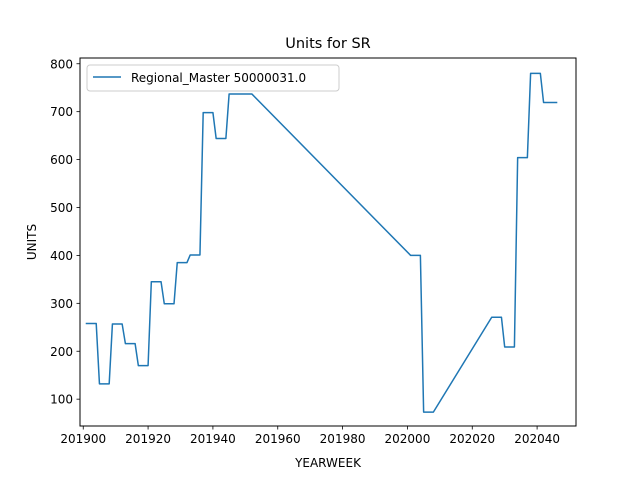  Describe the element at coordinates (408, 439) in the screenshot. I see `x-tick-label: 202000` at that location.